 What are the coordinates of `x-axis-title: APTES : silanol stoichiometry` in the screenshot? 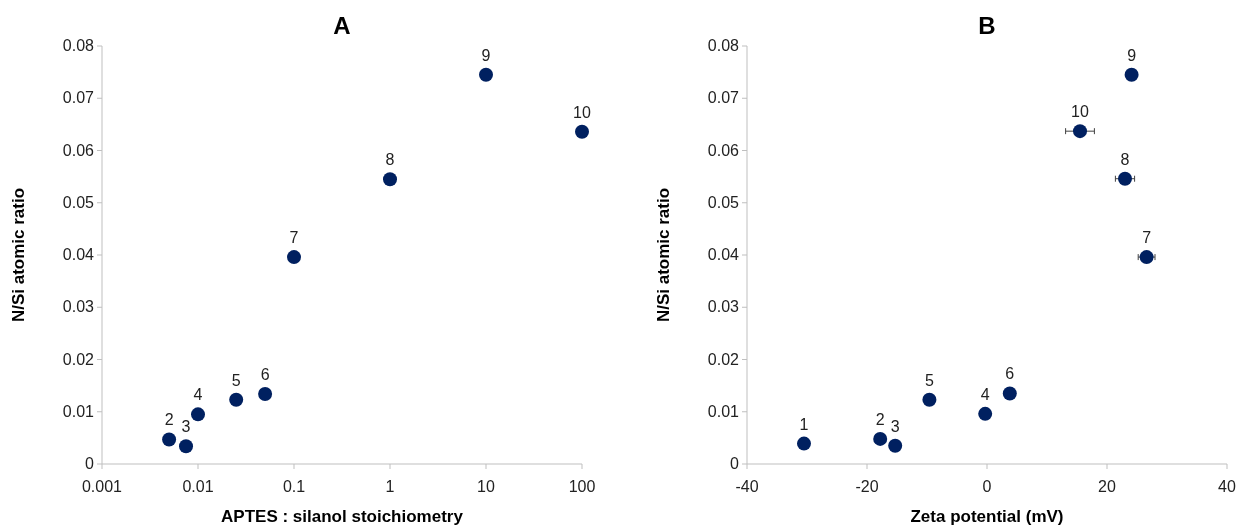 It's located at (342, 516).